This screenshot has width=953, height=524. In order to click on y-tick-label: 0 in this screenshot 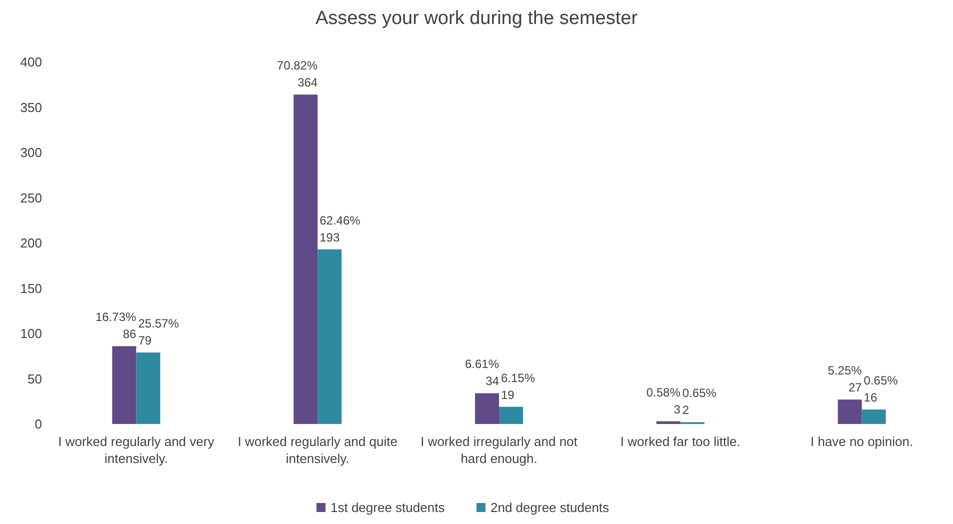, I will do `click(38, 424)`.